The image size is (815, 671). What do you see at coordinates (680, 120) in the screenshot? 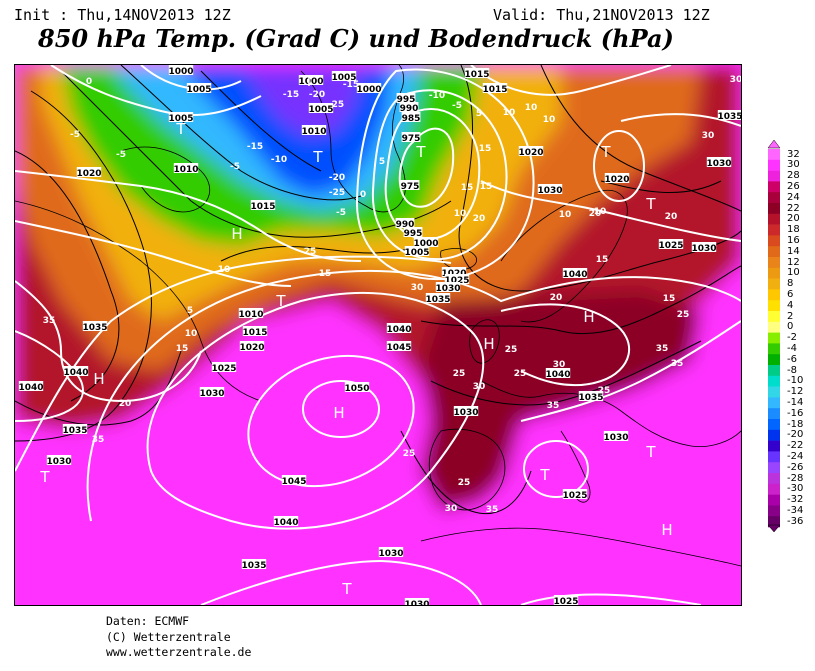
I see `isobar-1035-east` at bounding box center [680, 120].